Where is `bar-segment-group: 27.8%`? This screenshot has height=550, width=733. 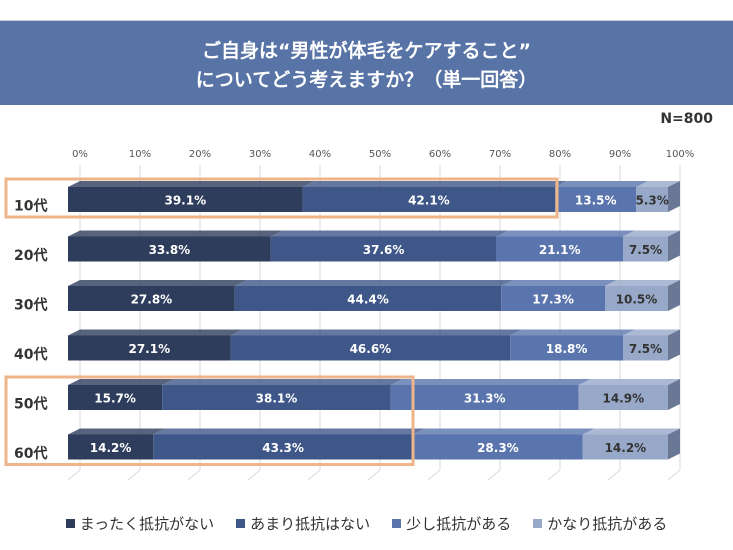 bar-segment-group: 27.8% is located at coordinates (157, 295).